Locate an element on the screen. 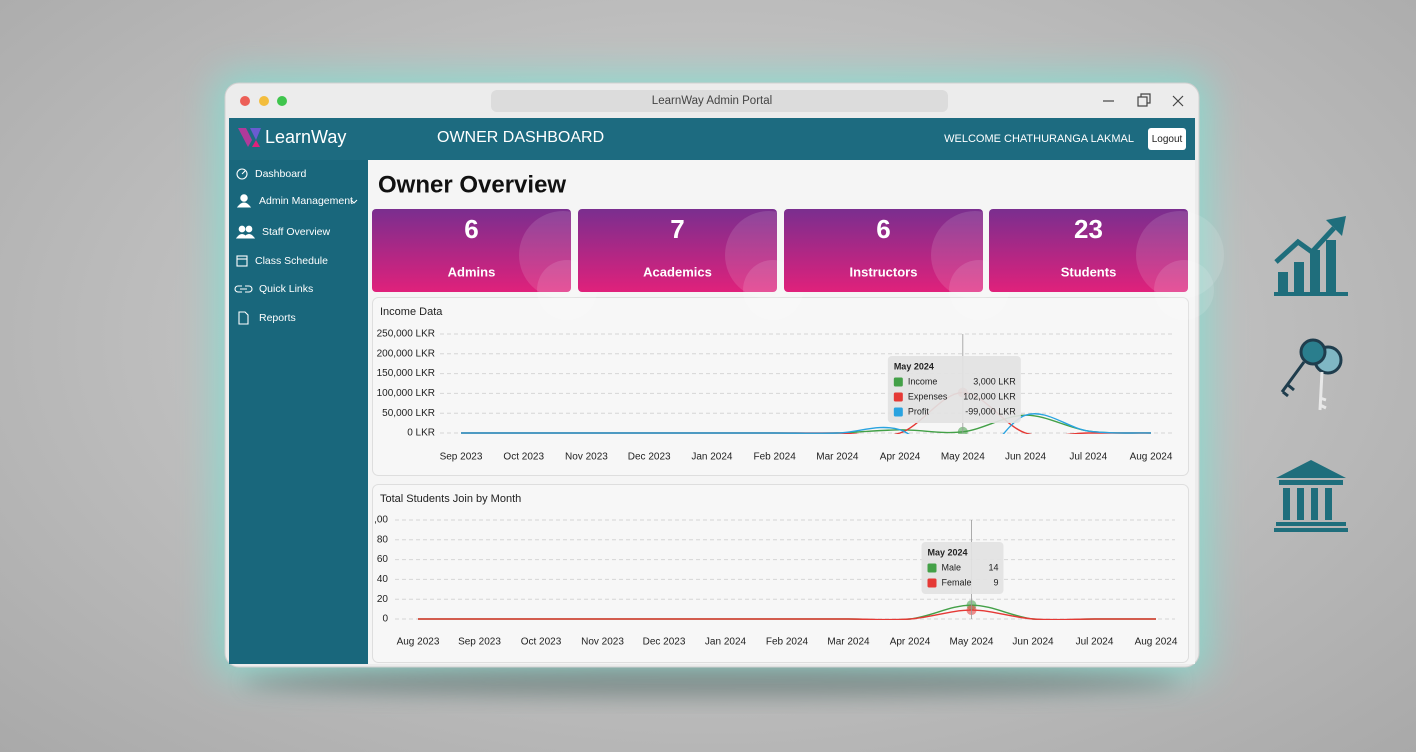 The width and height of the screenshot is (1416, 752). tooltip-value: -99,000 LKR is located at coordinates (990, 411).